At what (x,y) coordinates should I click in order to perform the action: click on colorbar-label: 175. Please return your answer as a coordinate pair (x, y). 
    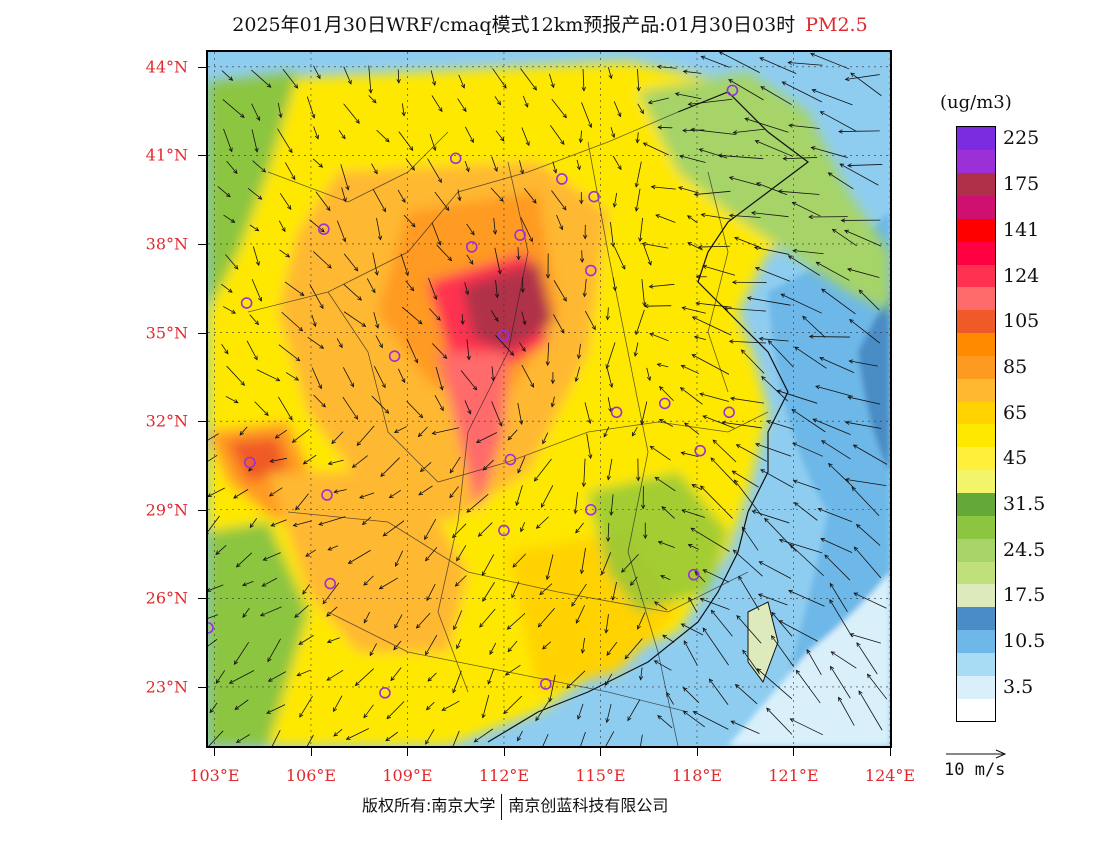
    Looking at the image, I should click on (1021, 184).